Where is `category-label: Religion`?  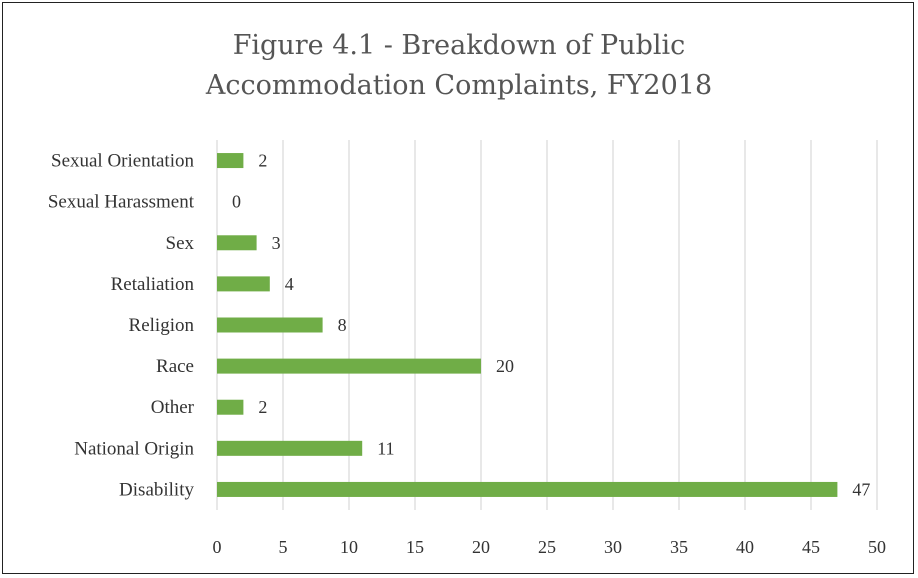 category-label: Religion is located at coordinates (162, 325).